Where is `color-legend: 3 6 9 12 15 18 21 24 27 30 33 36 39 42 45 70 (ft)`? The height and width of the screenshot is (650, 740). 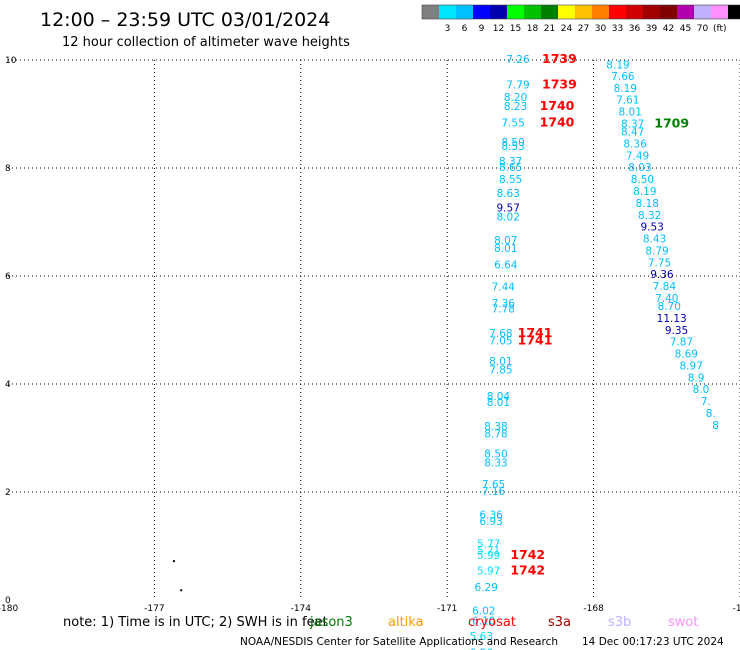
color-legend: 3 6 9 12 15 18 21 24 27 30 33 36 39 42 45 70 (ft) is located at coordinates (580, 19).